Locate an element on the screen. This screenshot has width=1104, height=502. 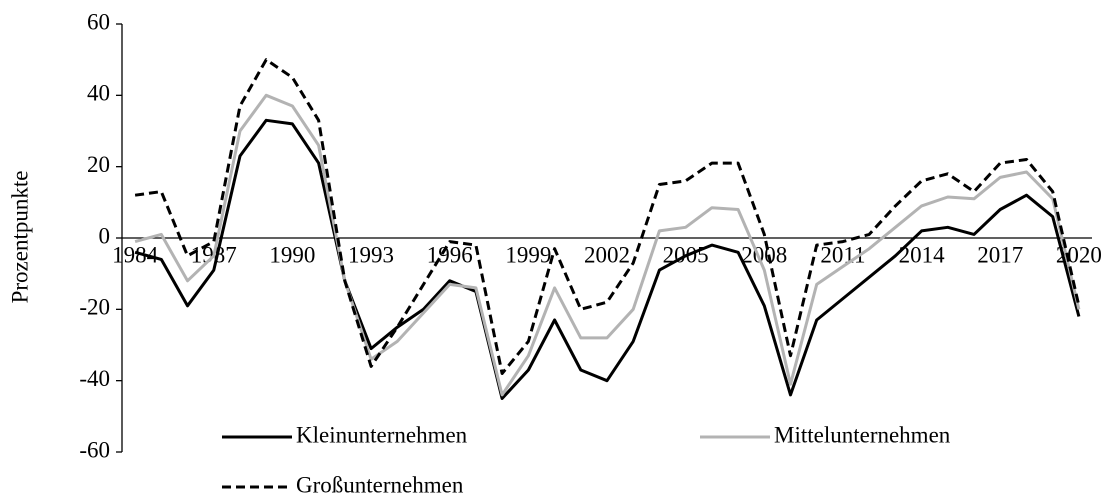
y-tick-label: -20 is located at coordinates (94, 307).